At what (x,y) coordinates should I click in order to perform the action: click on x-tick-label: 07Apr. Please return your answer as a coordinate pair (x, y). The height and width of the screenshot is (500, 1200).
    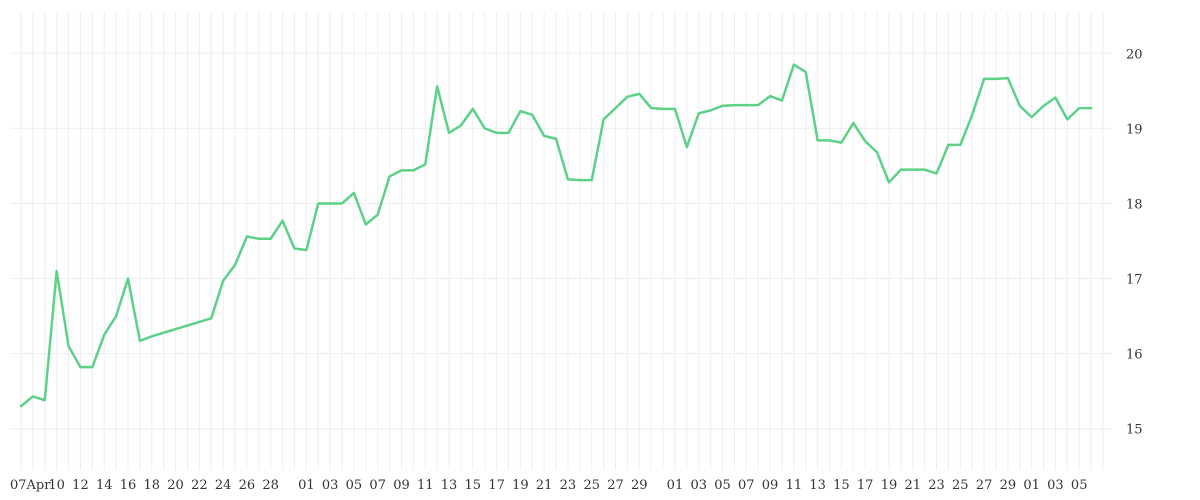
    Looking at the image, I should click on (30, 485).